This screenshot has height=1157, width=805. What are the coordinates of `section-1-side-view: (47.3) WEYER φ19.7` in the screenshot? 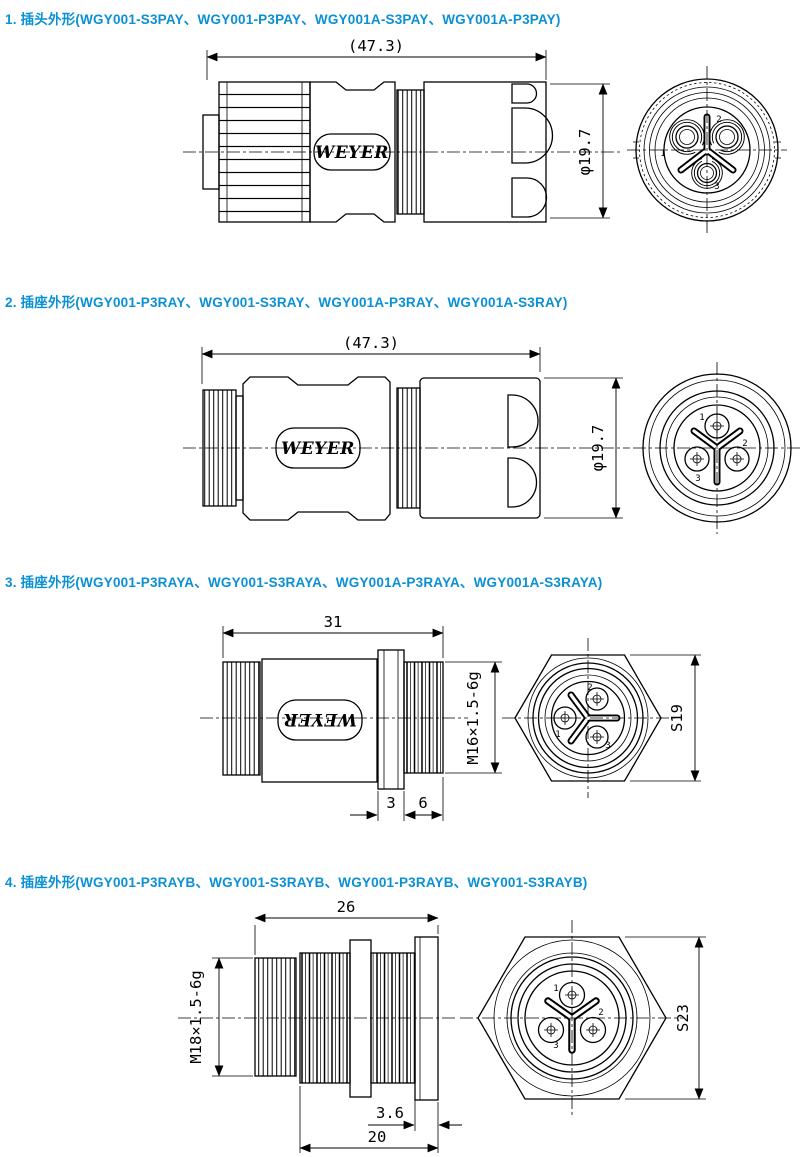 It's located at (402, 130).